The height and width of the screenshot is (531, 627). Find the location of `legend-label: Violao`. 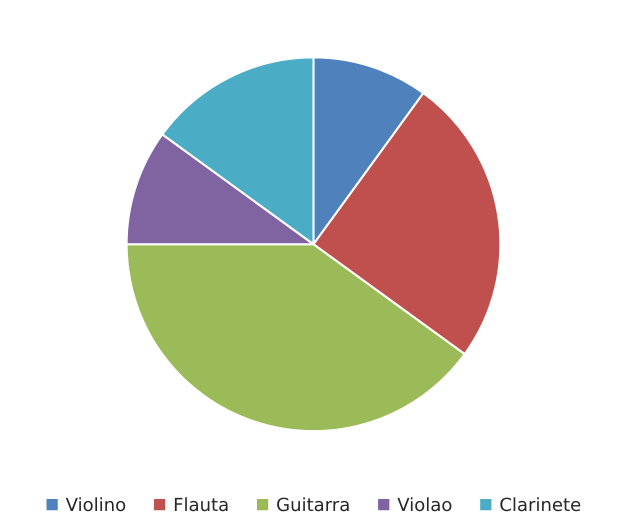

legend-label: Violao is located at coordinates (424, 504).